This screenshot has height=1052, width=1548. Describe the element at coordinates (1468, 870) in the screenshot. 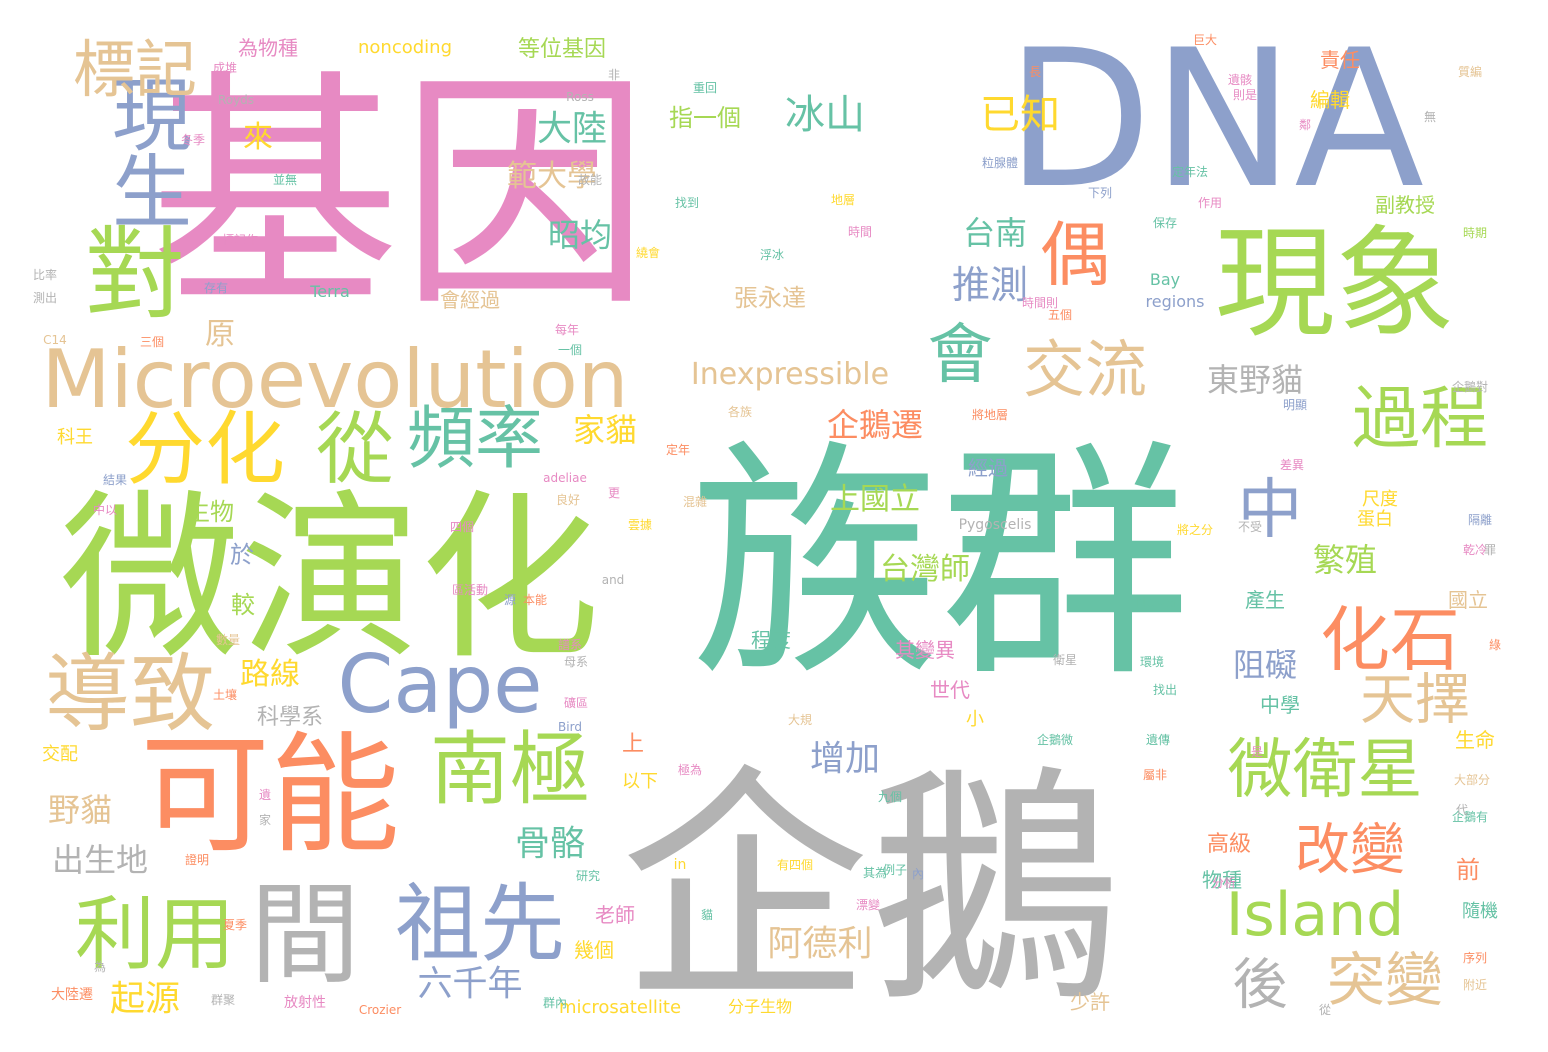

I see `word-524d: 前` at that location.